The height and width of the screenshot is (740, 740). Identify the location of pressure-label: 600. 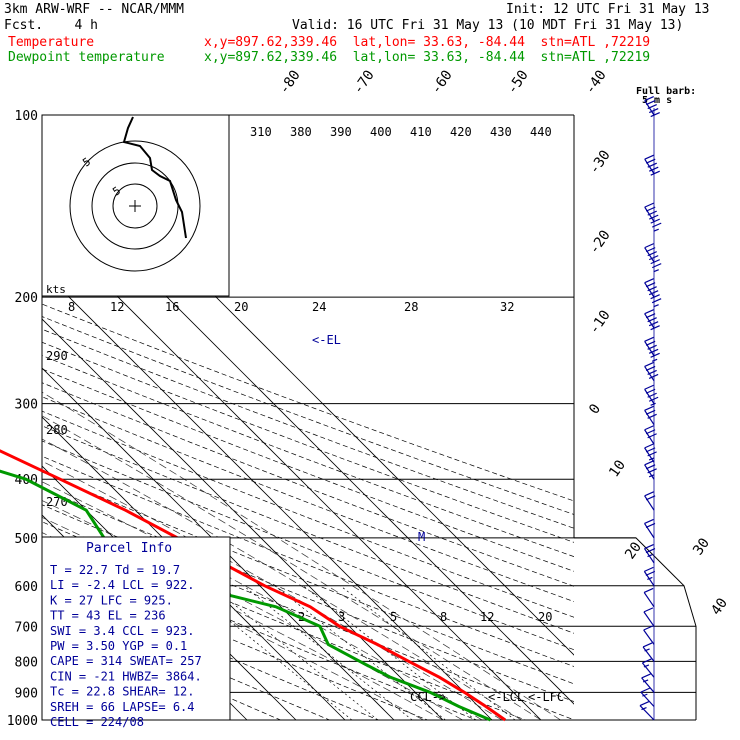
(26, 587).